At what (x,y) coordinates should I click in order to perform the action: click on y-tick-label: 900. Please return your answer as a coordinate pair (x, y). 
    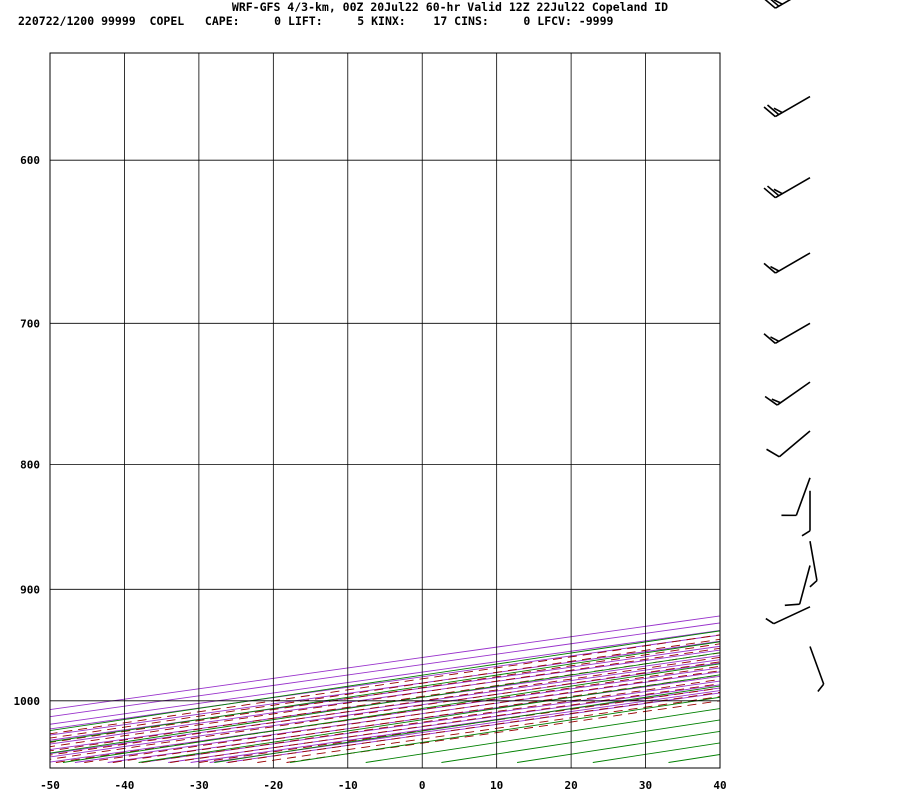
    Looking at the image, I should click on (30, 589).